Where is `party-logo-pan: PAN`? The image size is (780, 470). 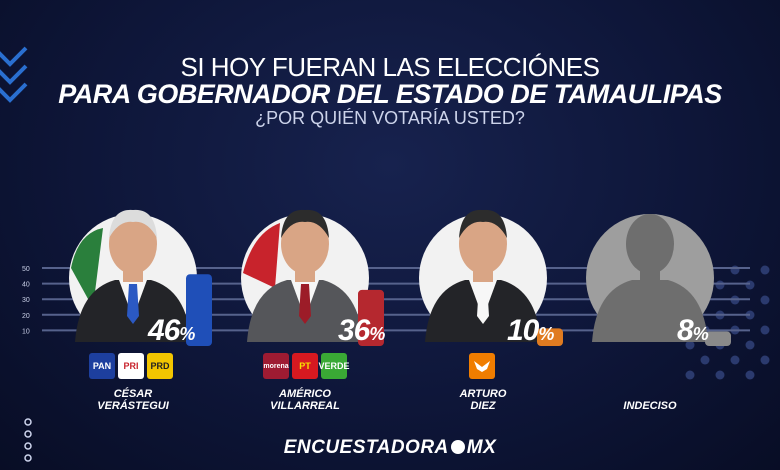 party-logo-pan: PAN is located at coordinates (102, 366).